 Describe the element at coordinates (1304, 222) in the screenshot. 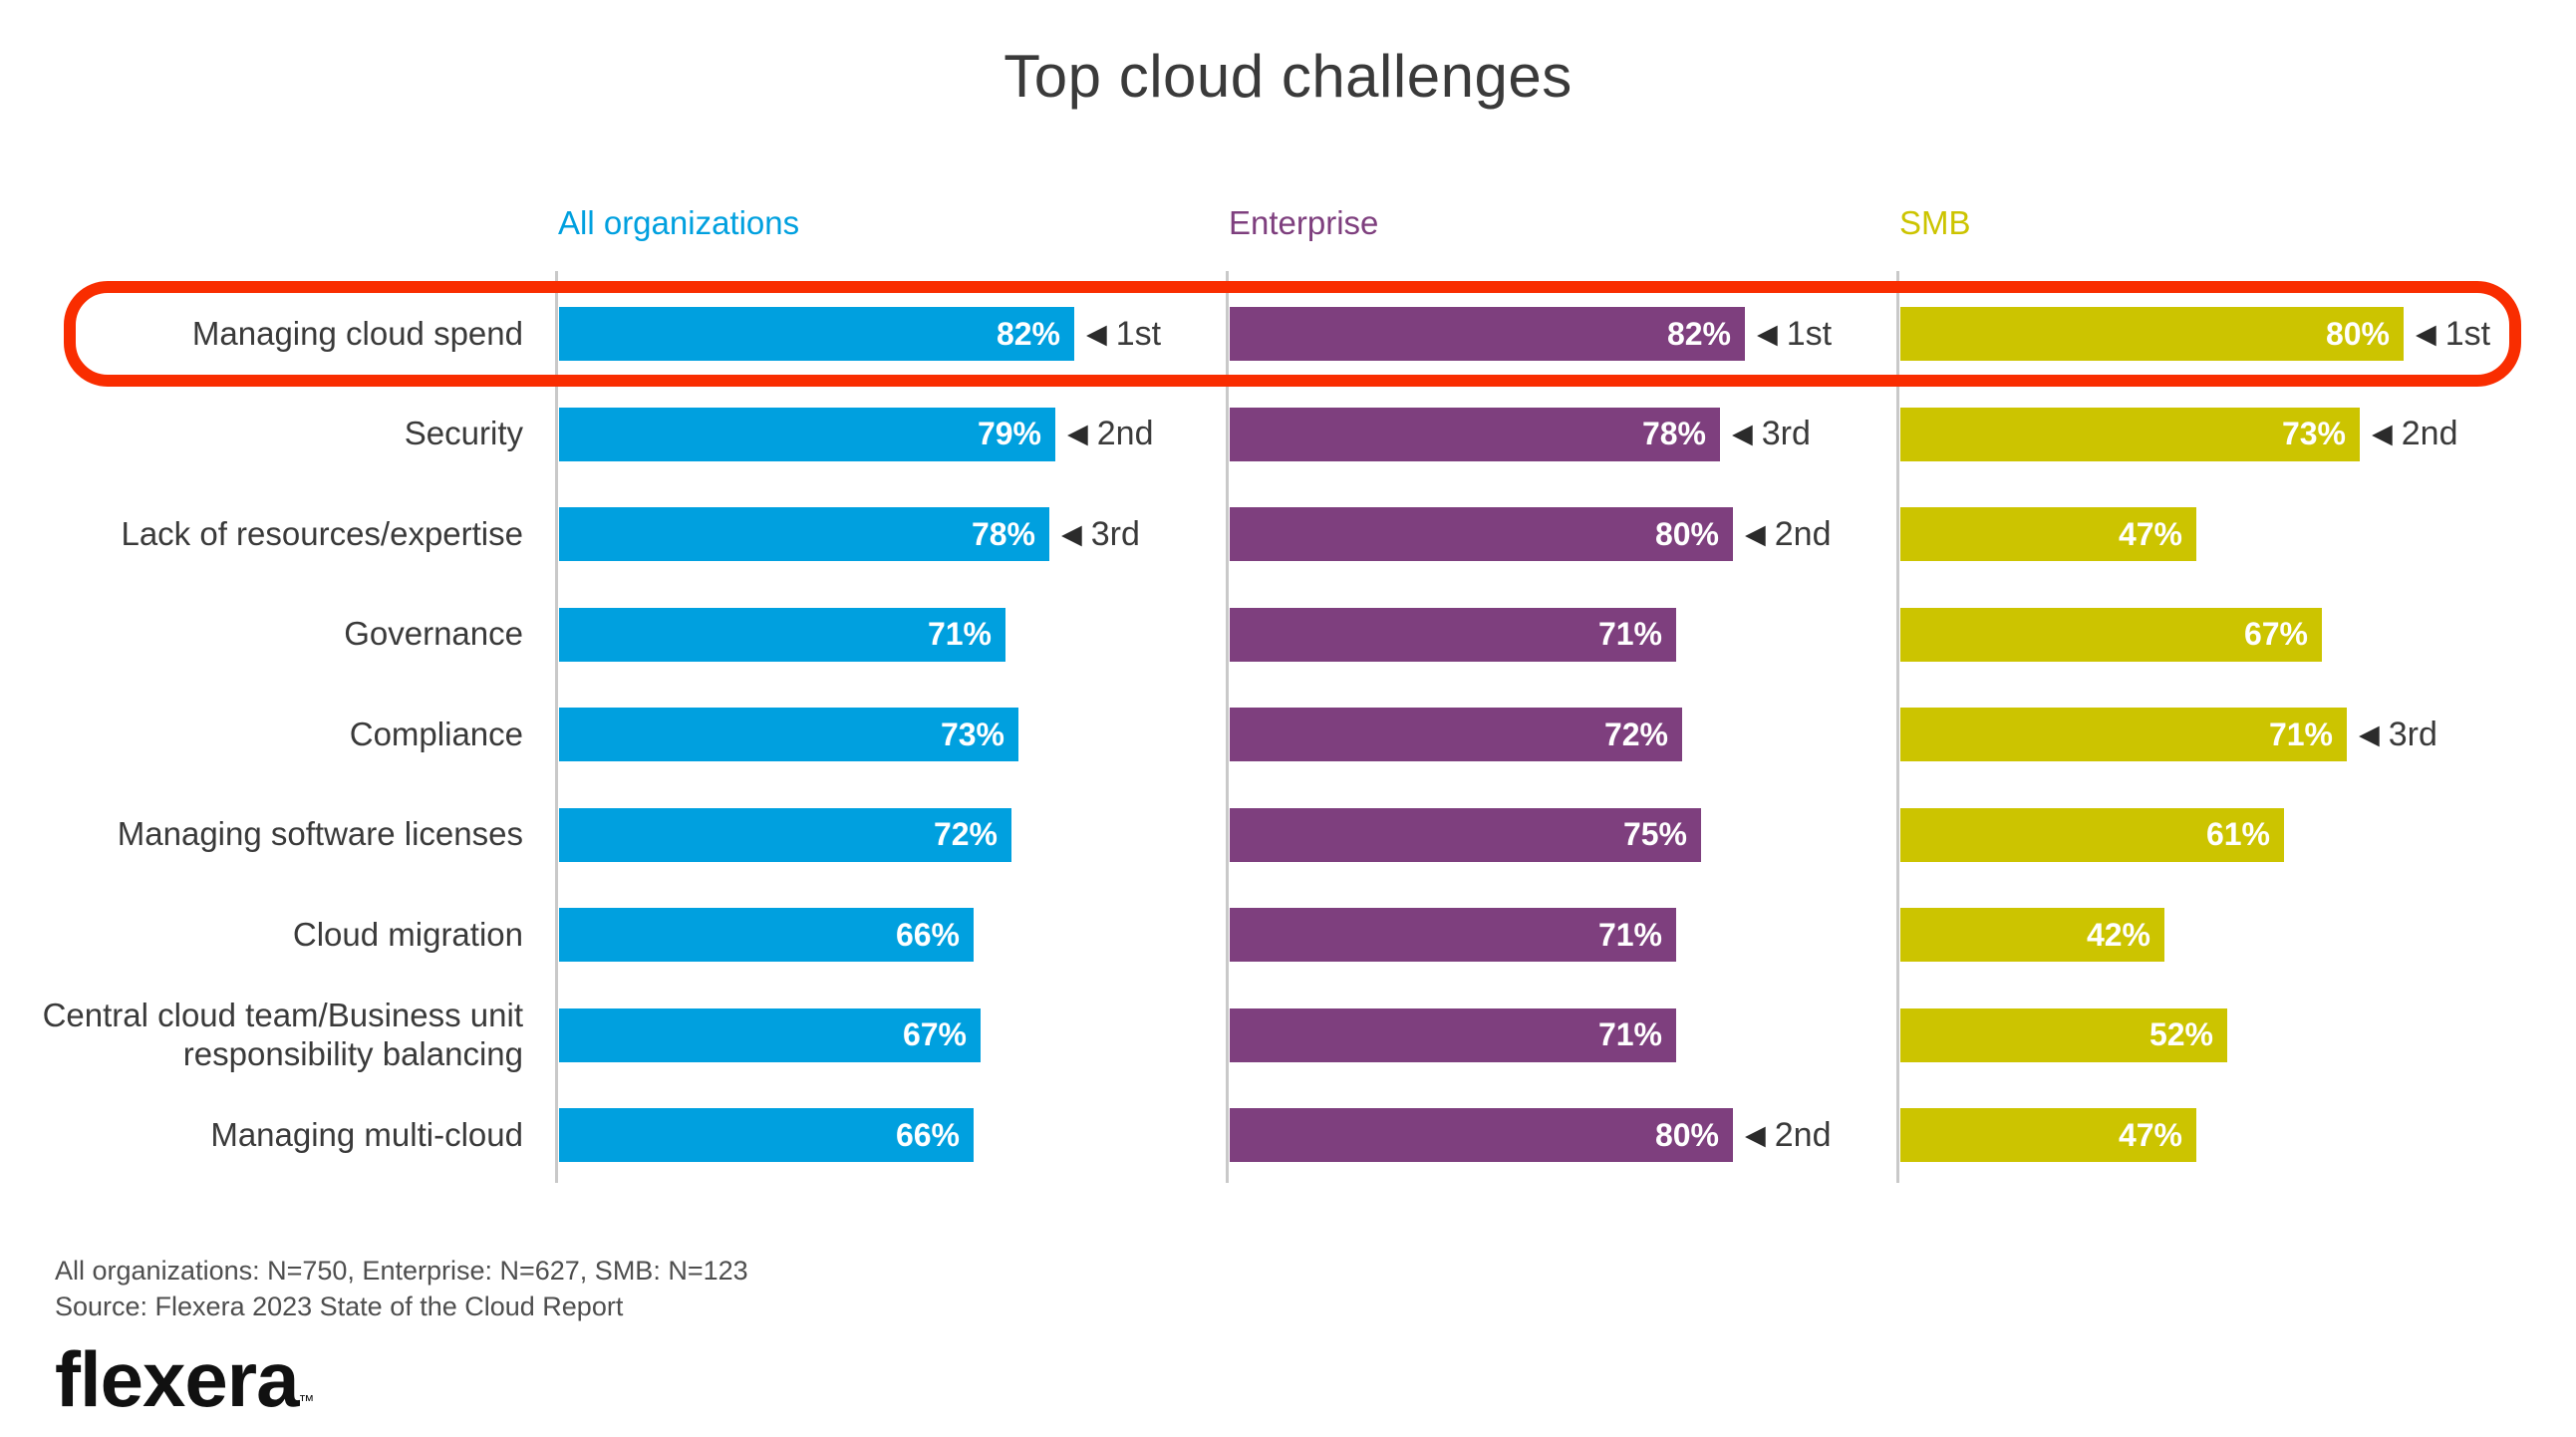

I see `series-header-enterprise: Enterprise` at that location.